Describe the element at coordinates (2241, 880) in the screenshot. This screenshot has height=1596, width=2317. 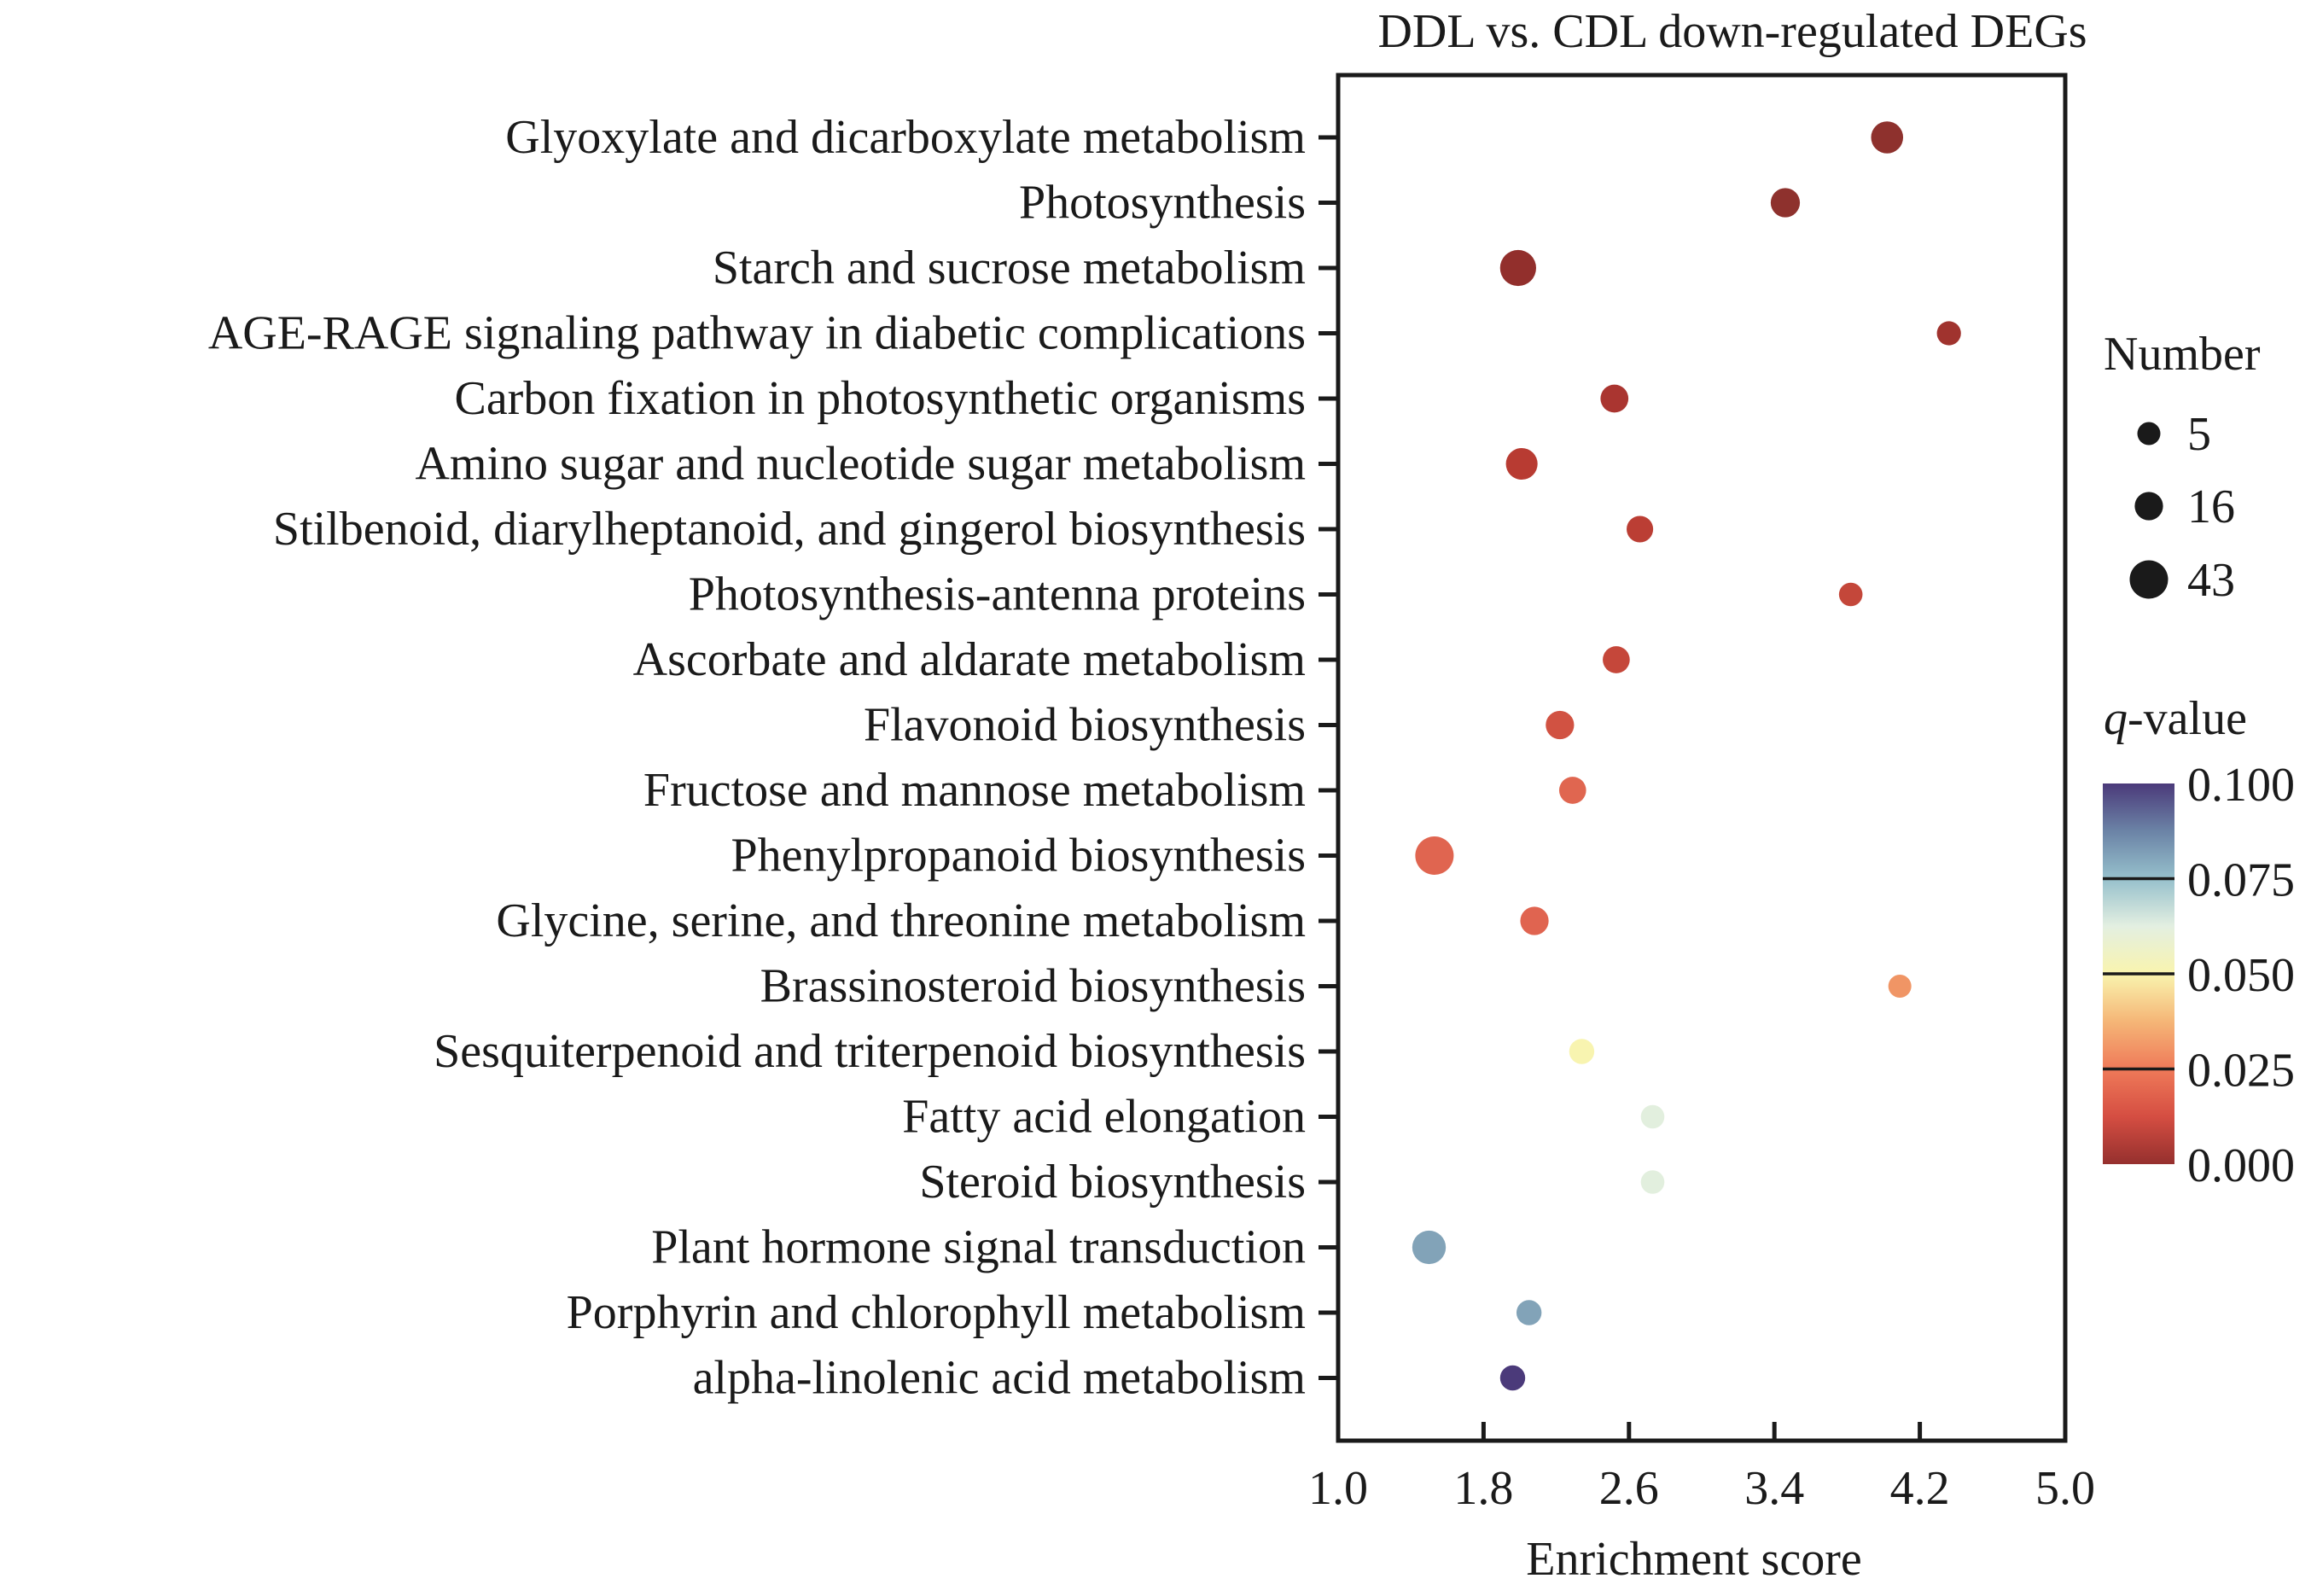
I see `colorbar-tick-label: 0.075` at that location.